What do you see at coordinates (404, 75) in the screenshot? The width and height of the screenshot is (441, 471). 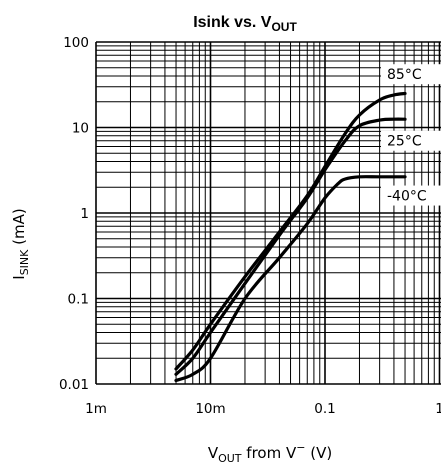 I see `curve-label: 85°C` at bounding box center [404, 75].